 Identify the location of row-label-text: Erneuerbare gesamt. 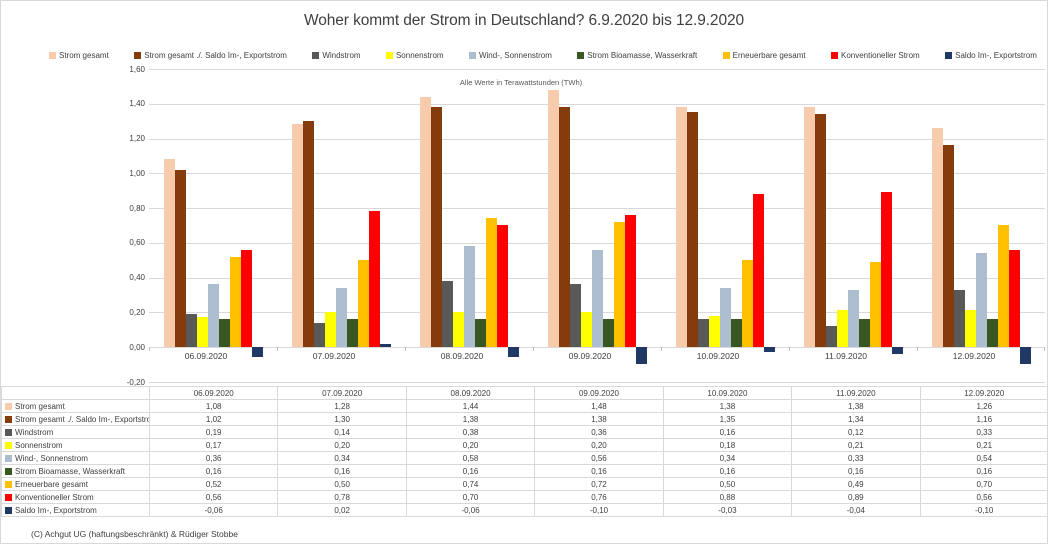
(51, 484).